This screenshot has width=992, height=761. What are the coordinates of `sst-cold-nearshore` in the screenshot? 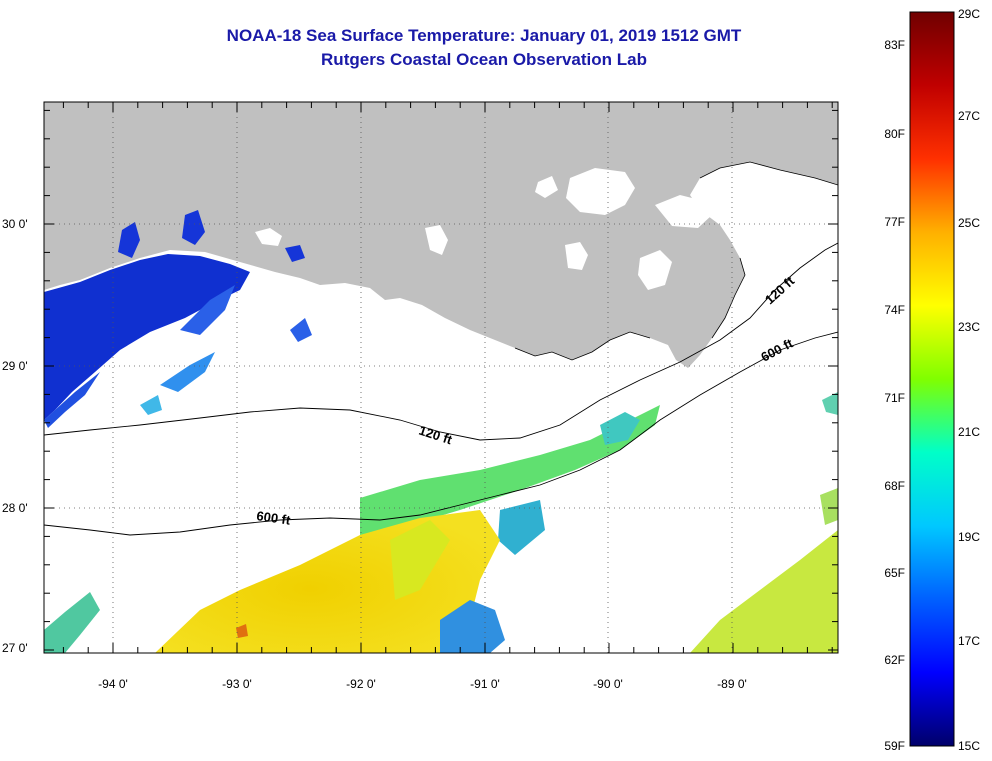 It's located at (147, 337).